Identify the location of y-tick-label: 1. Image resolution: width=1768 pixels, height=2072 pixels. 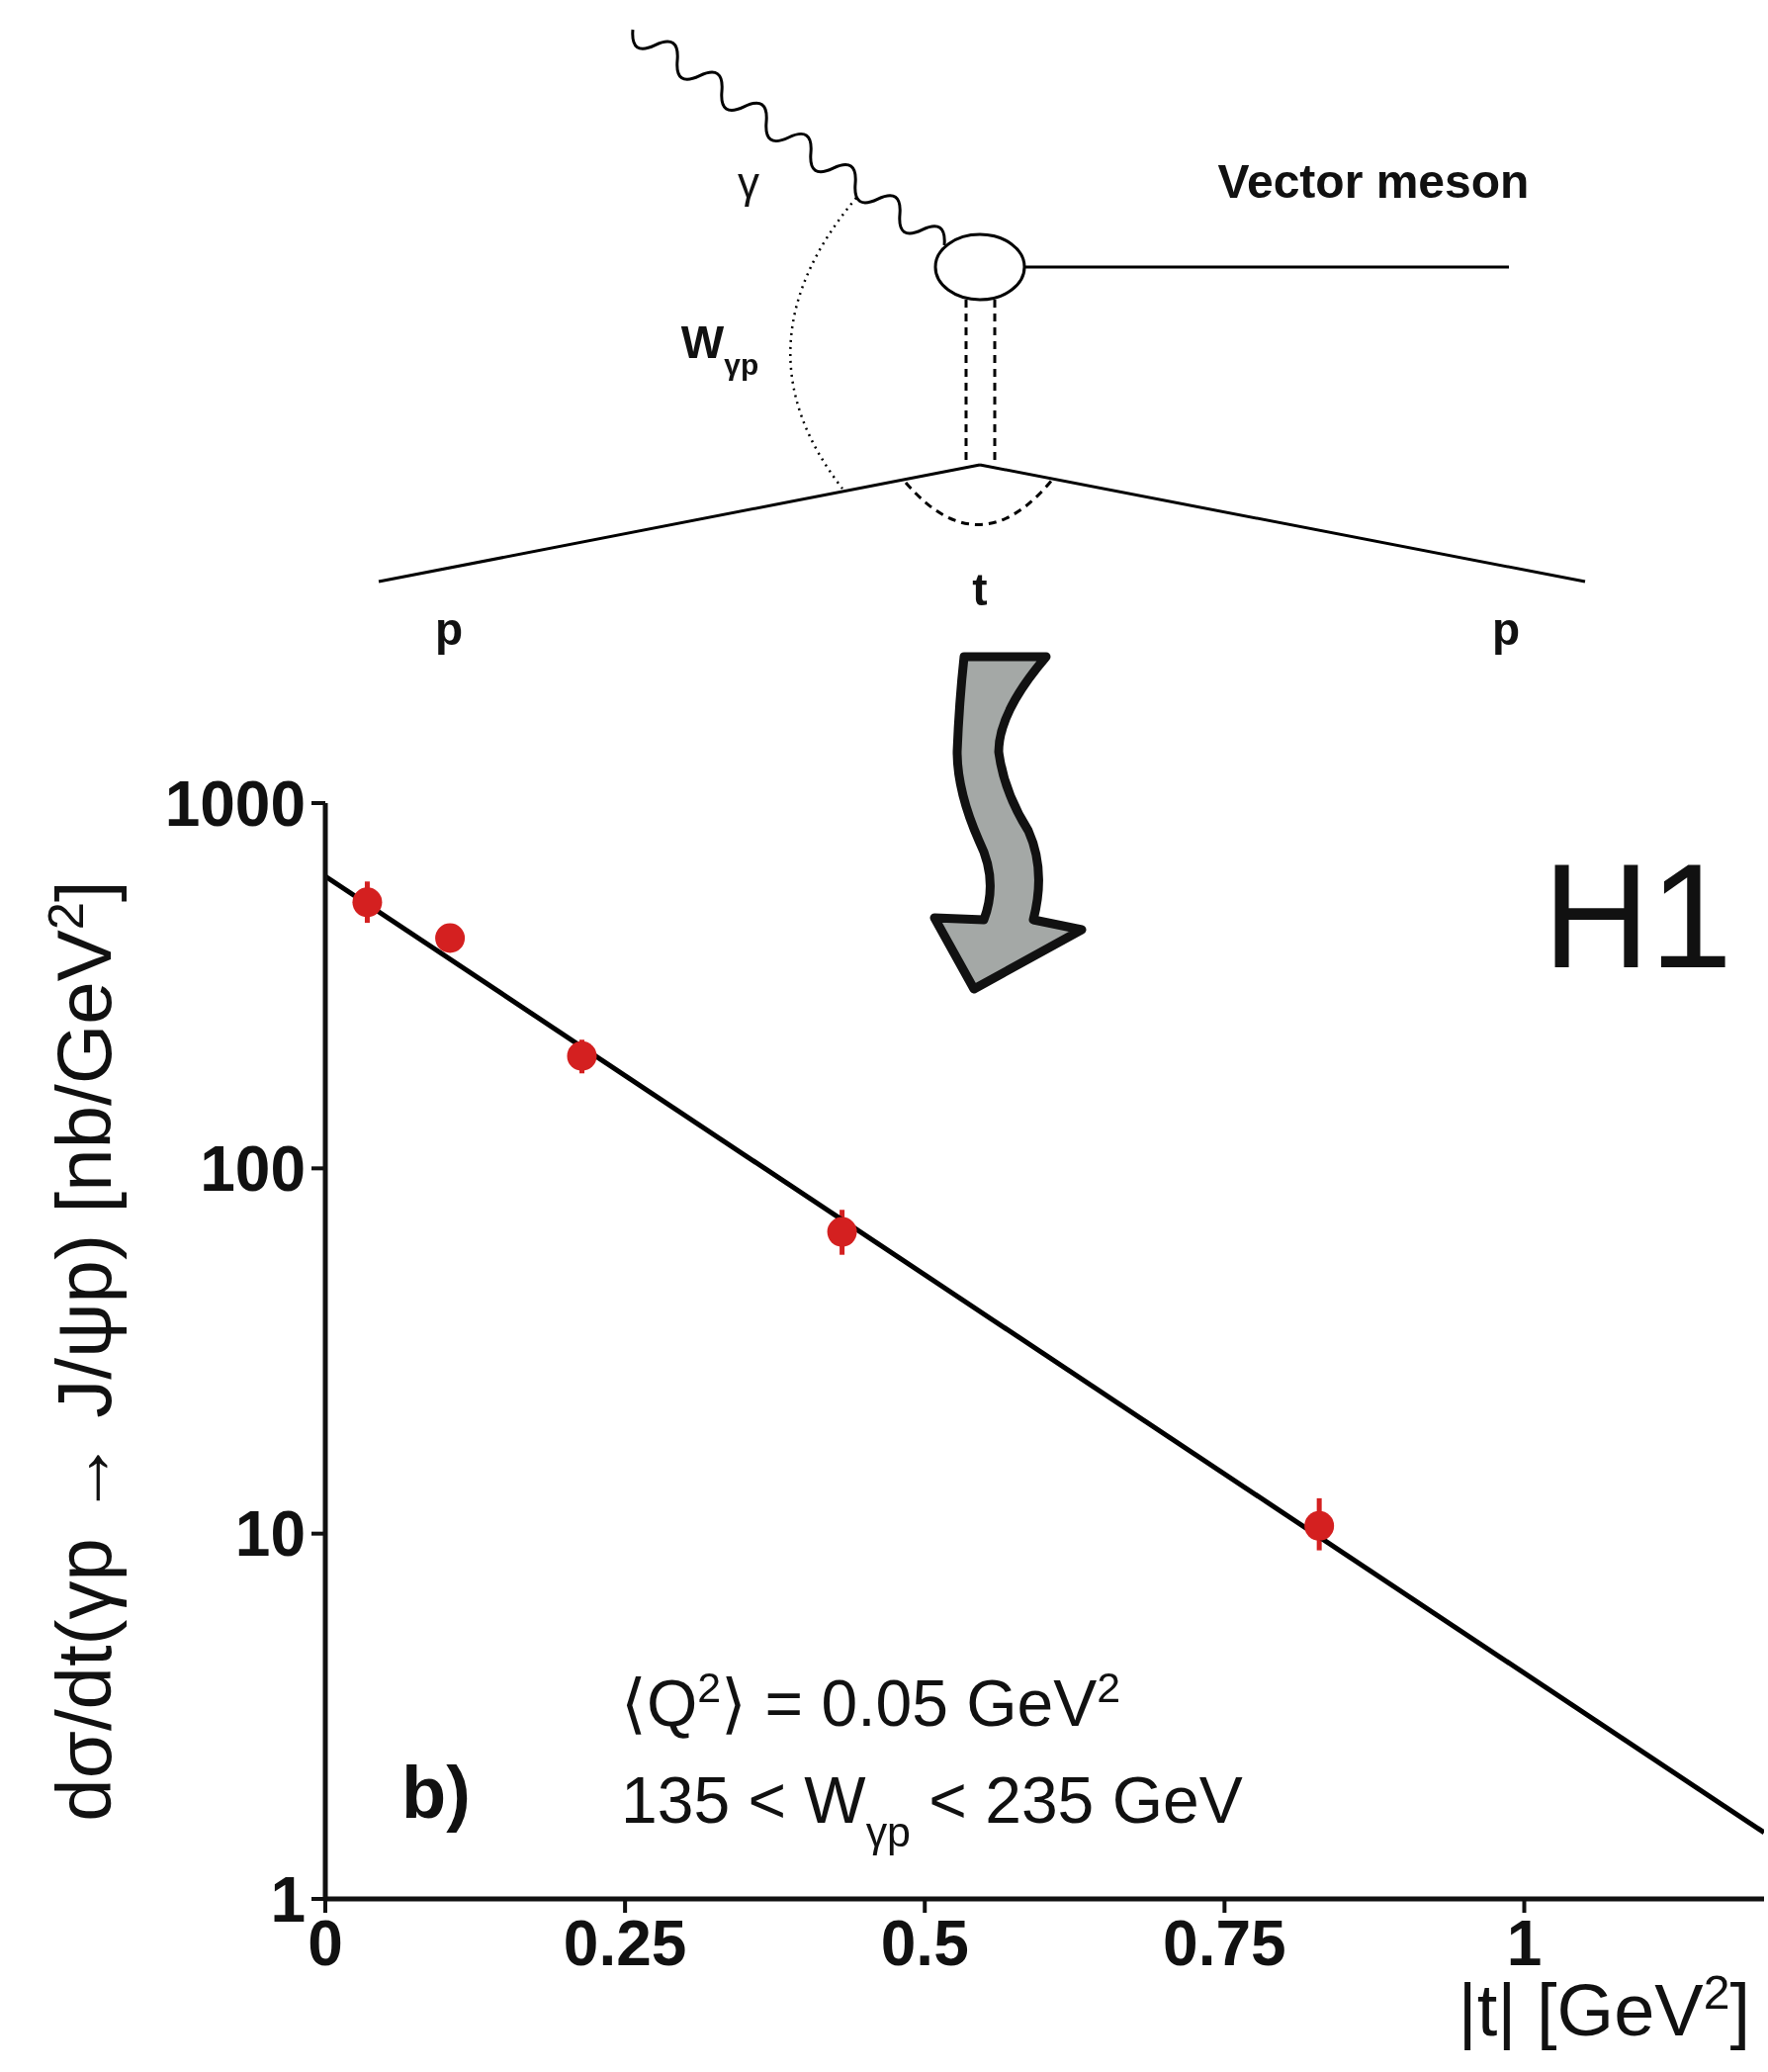
(288, 1899).